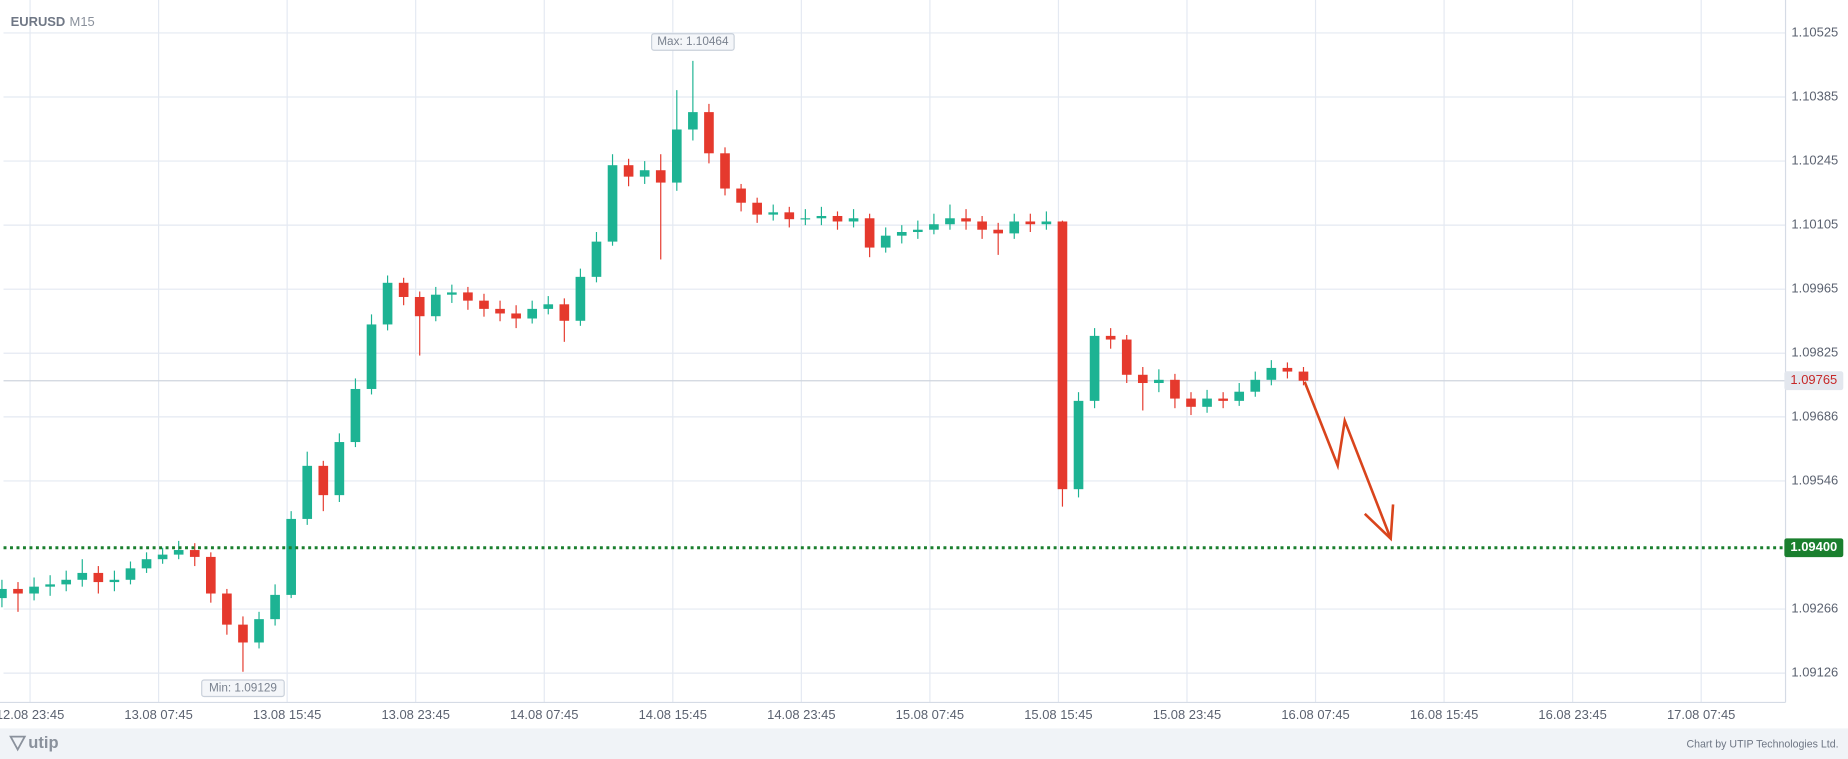  What do you see at coordinates (82, 21) in the screenshot?
I see `timeframe: M15` at bounding box center [82, 21].